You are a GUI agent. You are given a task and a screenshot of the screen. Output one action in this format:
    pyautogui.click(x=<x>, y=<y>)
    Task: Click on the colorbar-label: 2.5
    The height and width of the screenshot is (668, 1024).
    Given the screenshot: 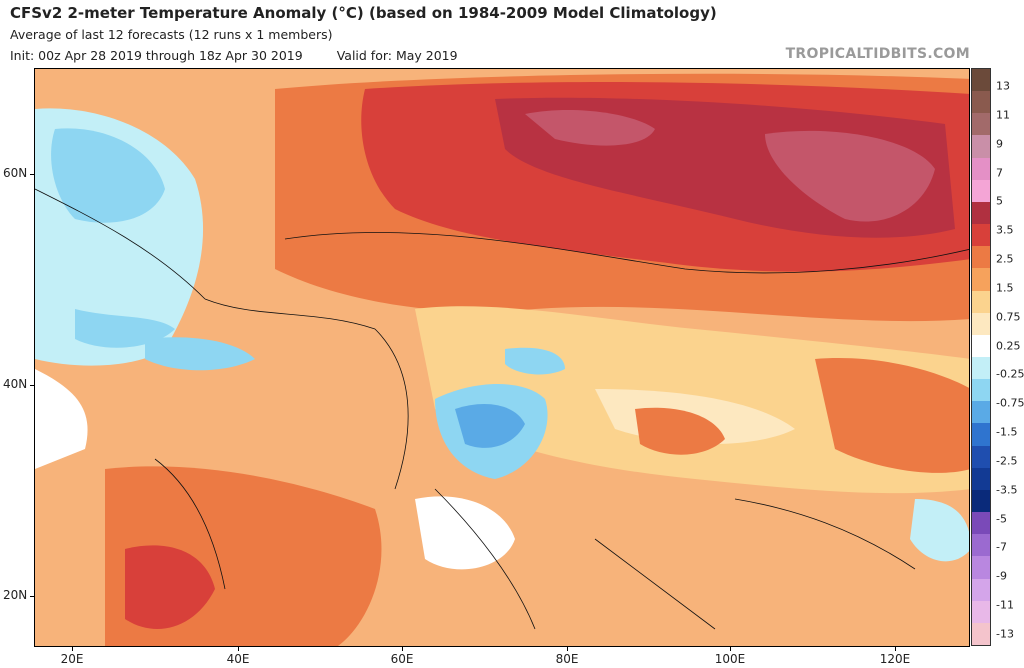 What is the action you would take?
    pyautogui.click(x=1005, y=259)
    